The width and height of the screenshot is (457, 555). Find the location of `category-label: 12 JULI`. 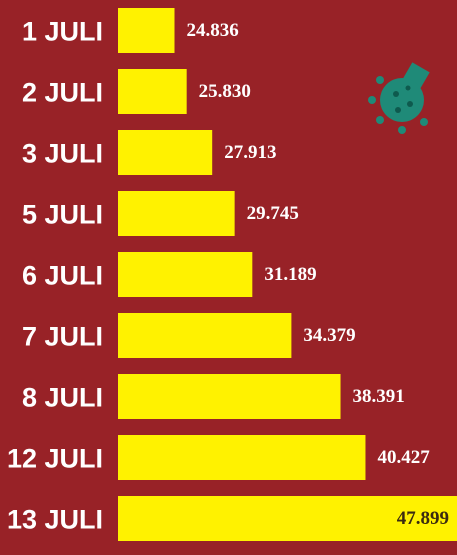

category-label: 12 JULI is located at coordinates (55, 459).